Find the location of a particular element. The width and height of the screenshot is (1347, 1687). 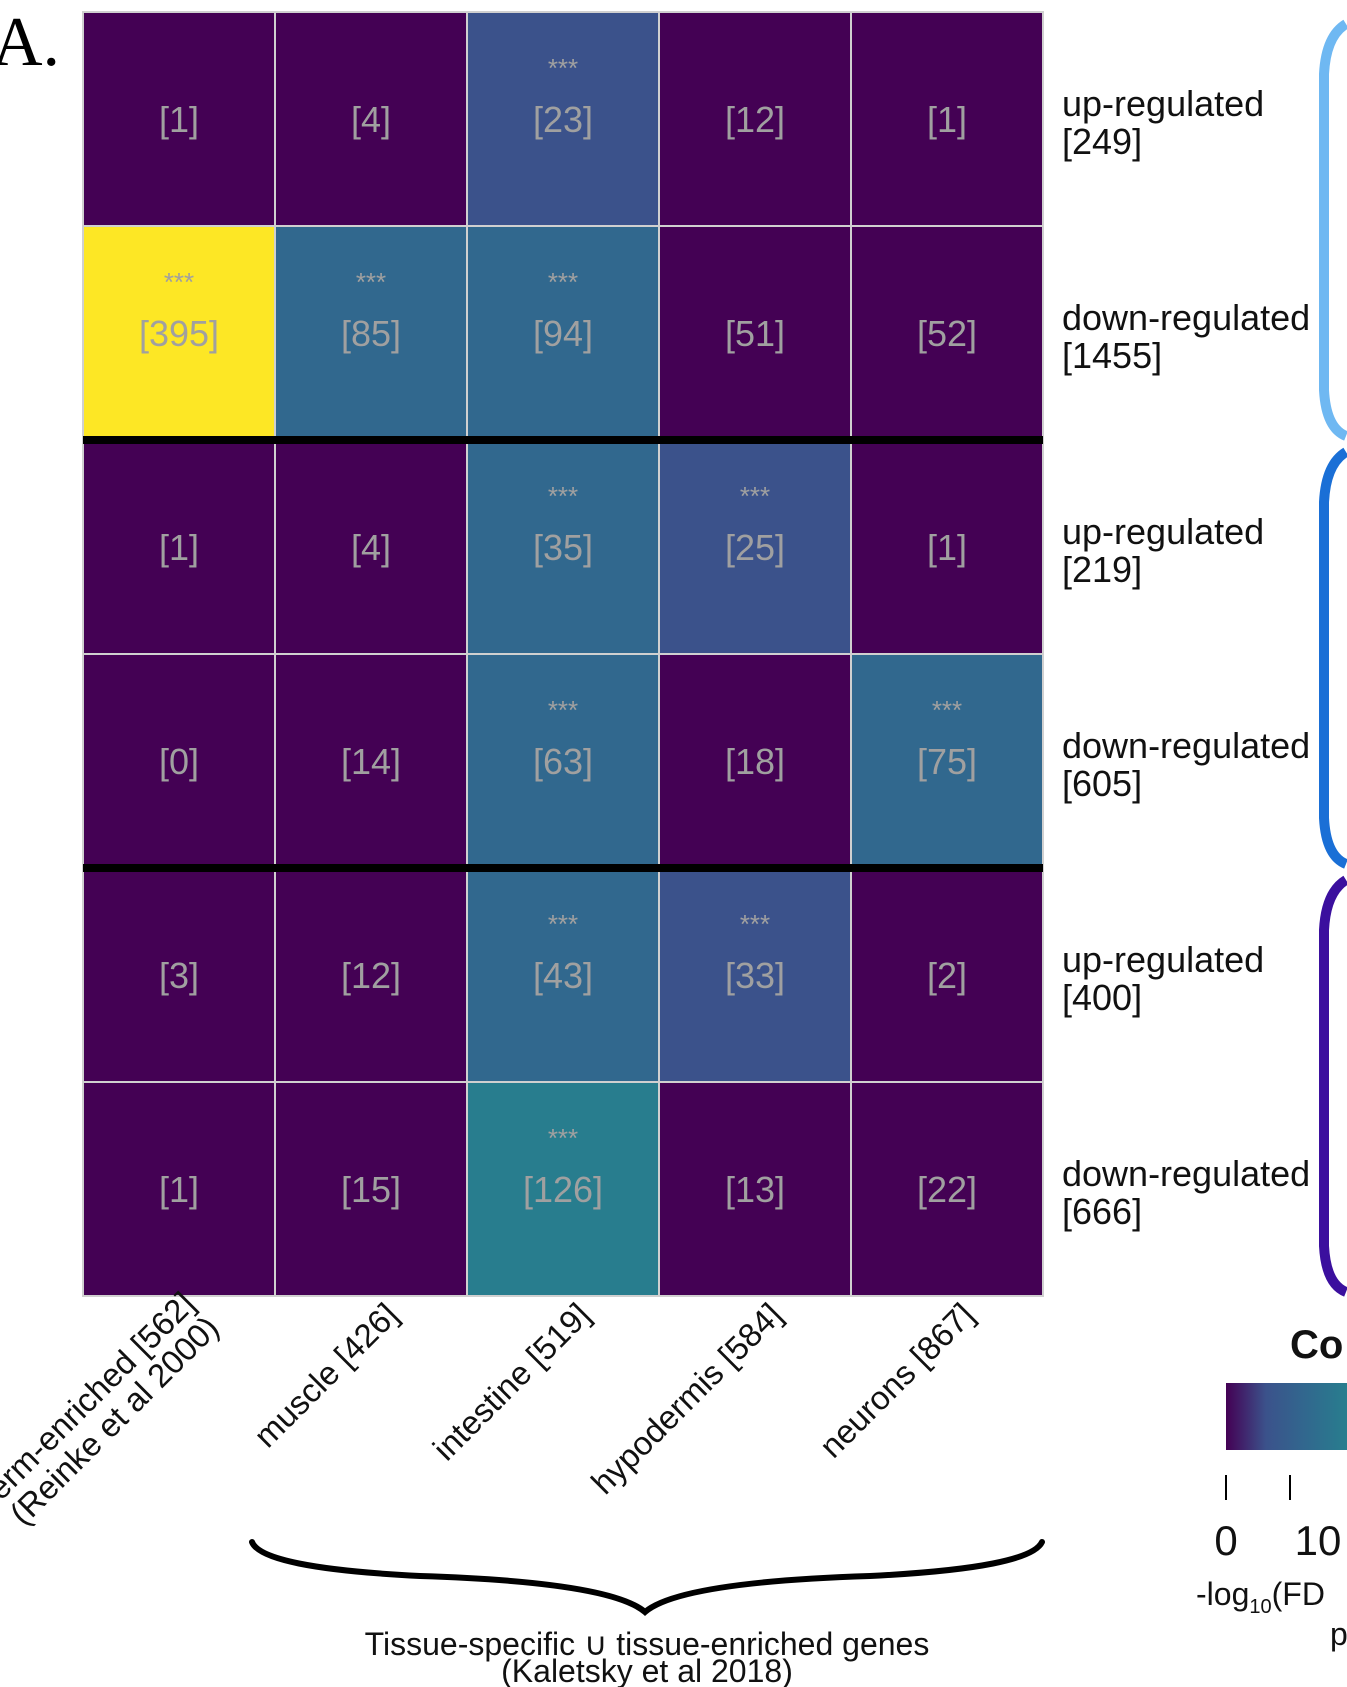

column-label-text: muscle [426] is located at coordinates (326, 1375).